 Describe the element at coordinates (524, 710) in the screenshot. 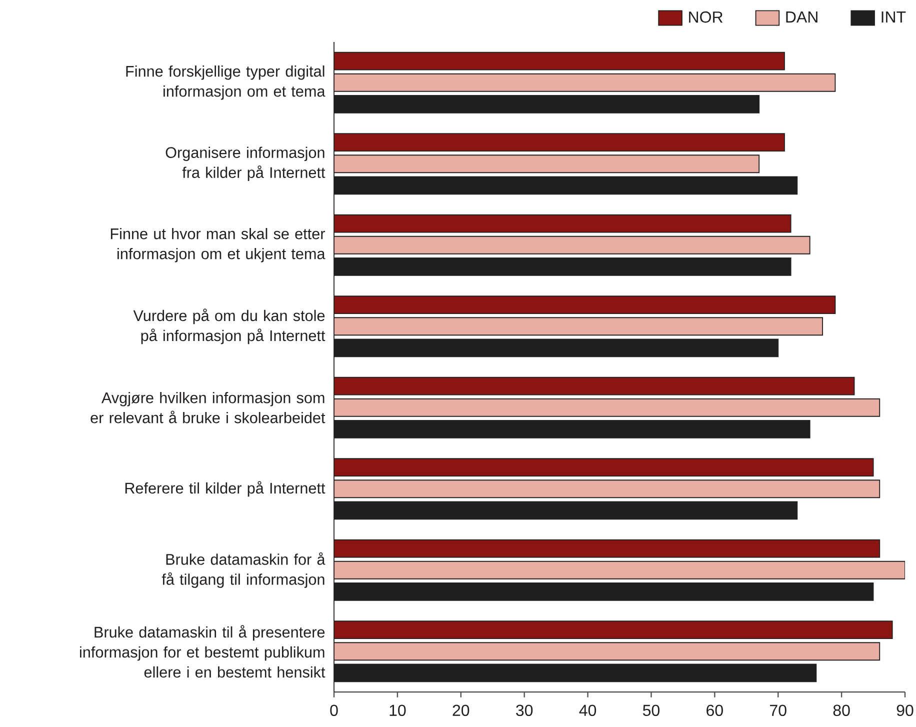

I see `x-tick-label: 30` at that location.